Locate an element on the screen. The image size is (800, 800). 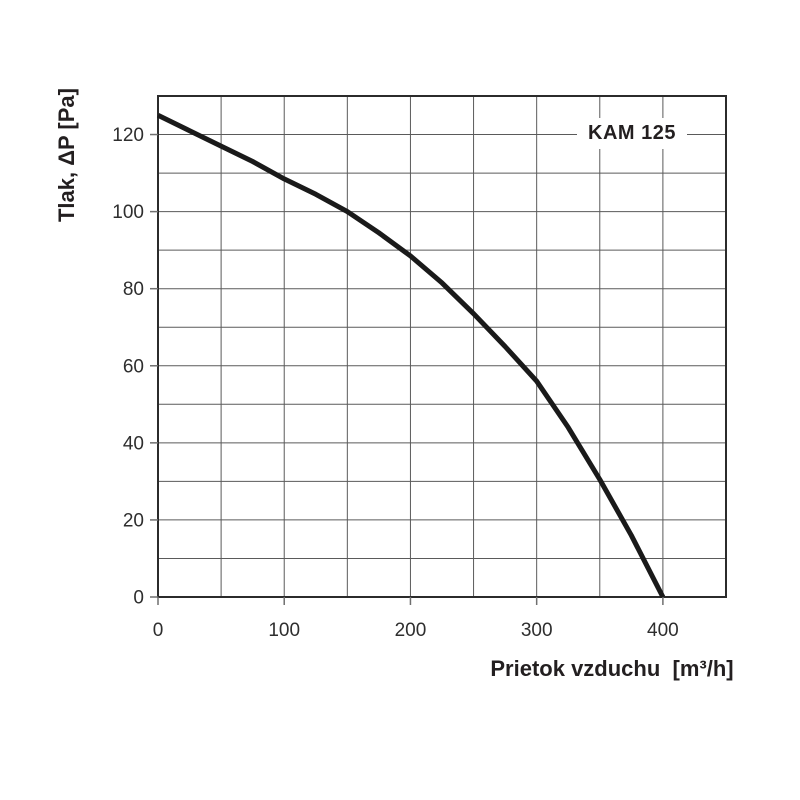
y-axis-title: Tlak, ΔP [Pa] is located at coordinates (66, 155).